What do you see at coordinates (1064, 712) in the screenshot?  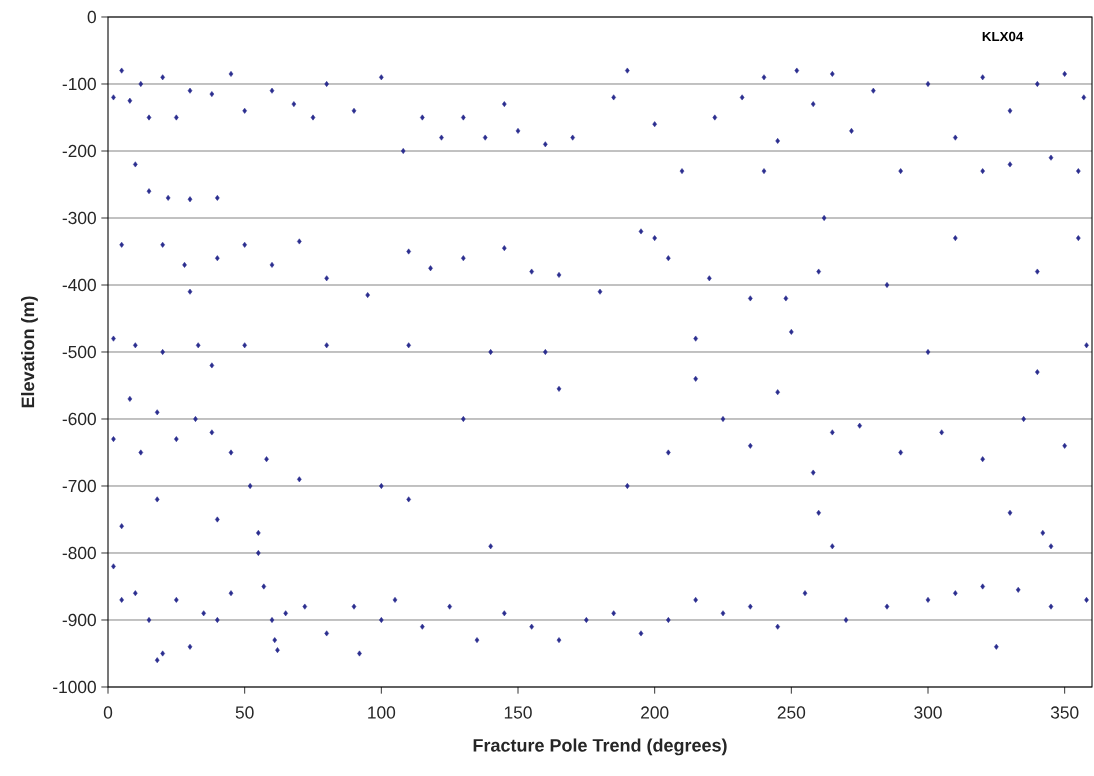 I see `x-tick-label: 350` at bounding box center [1064, 712].